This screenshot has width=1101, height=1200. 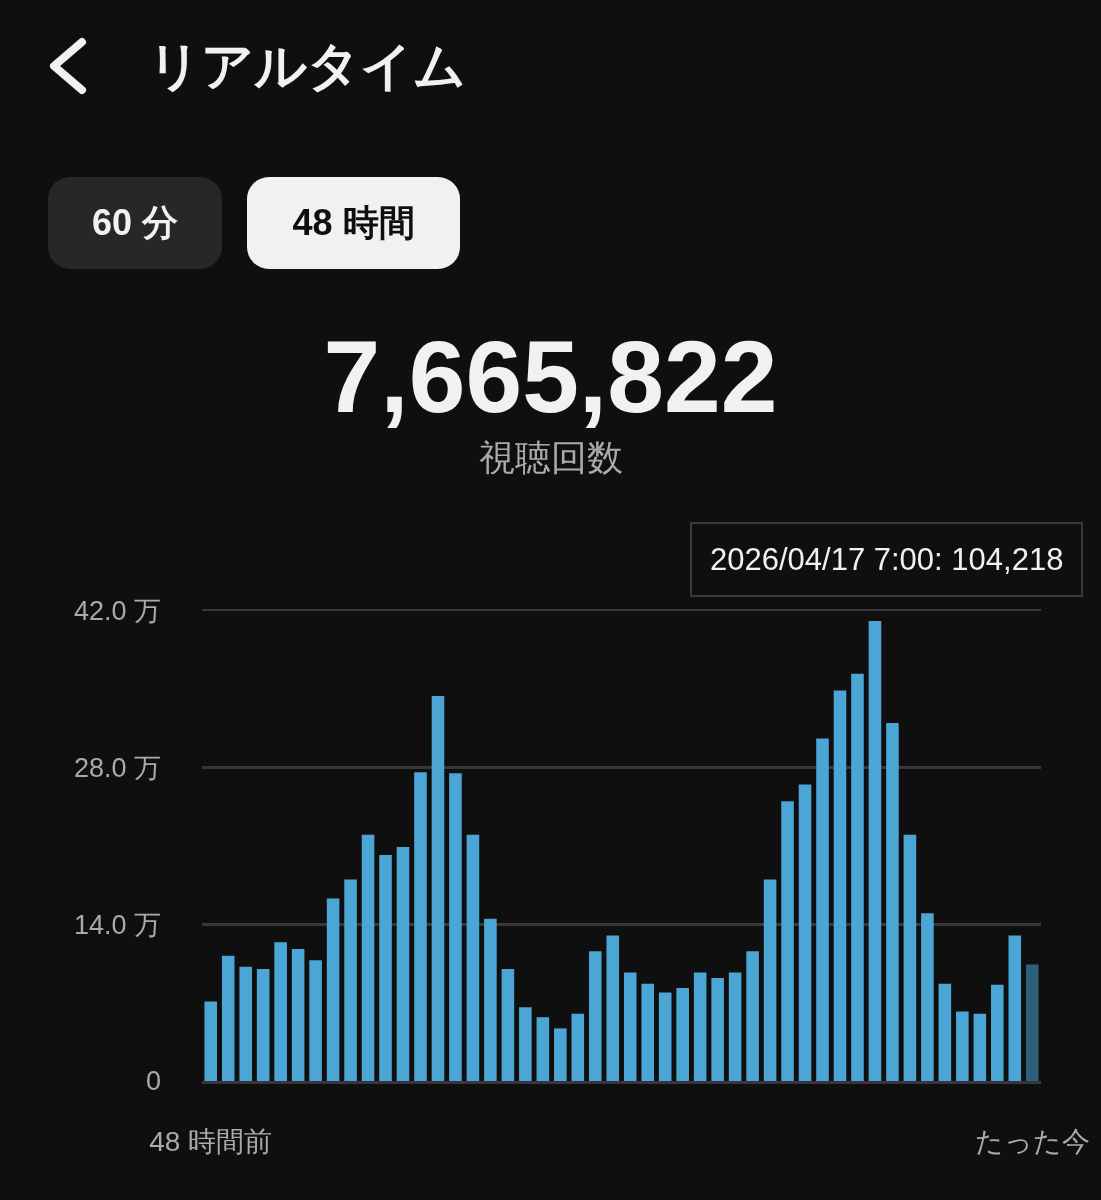 I want to click on x-tick-label: 48 時間前, so click(x=211, y=1142).